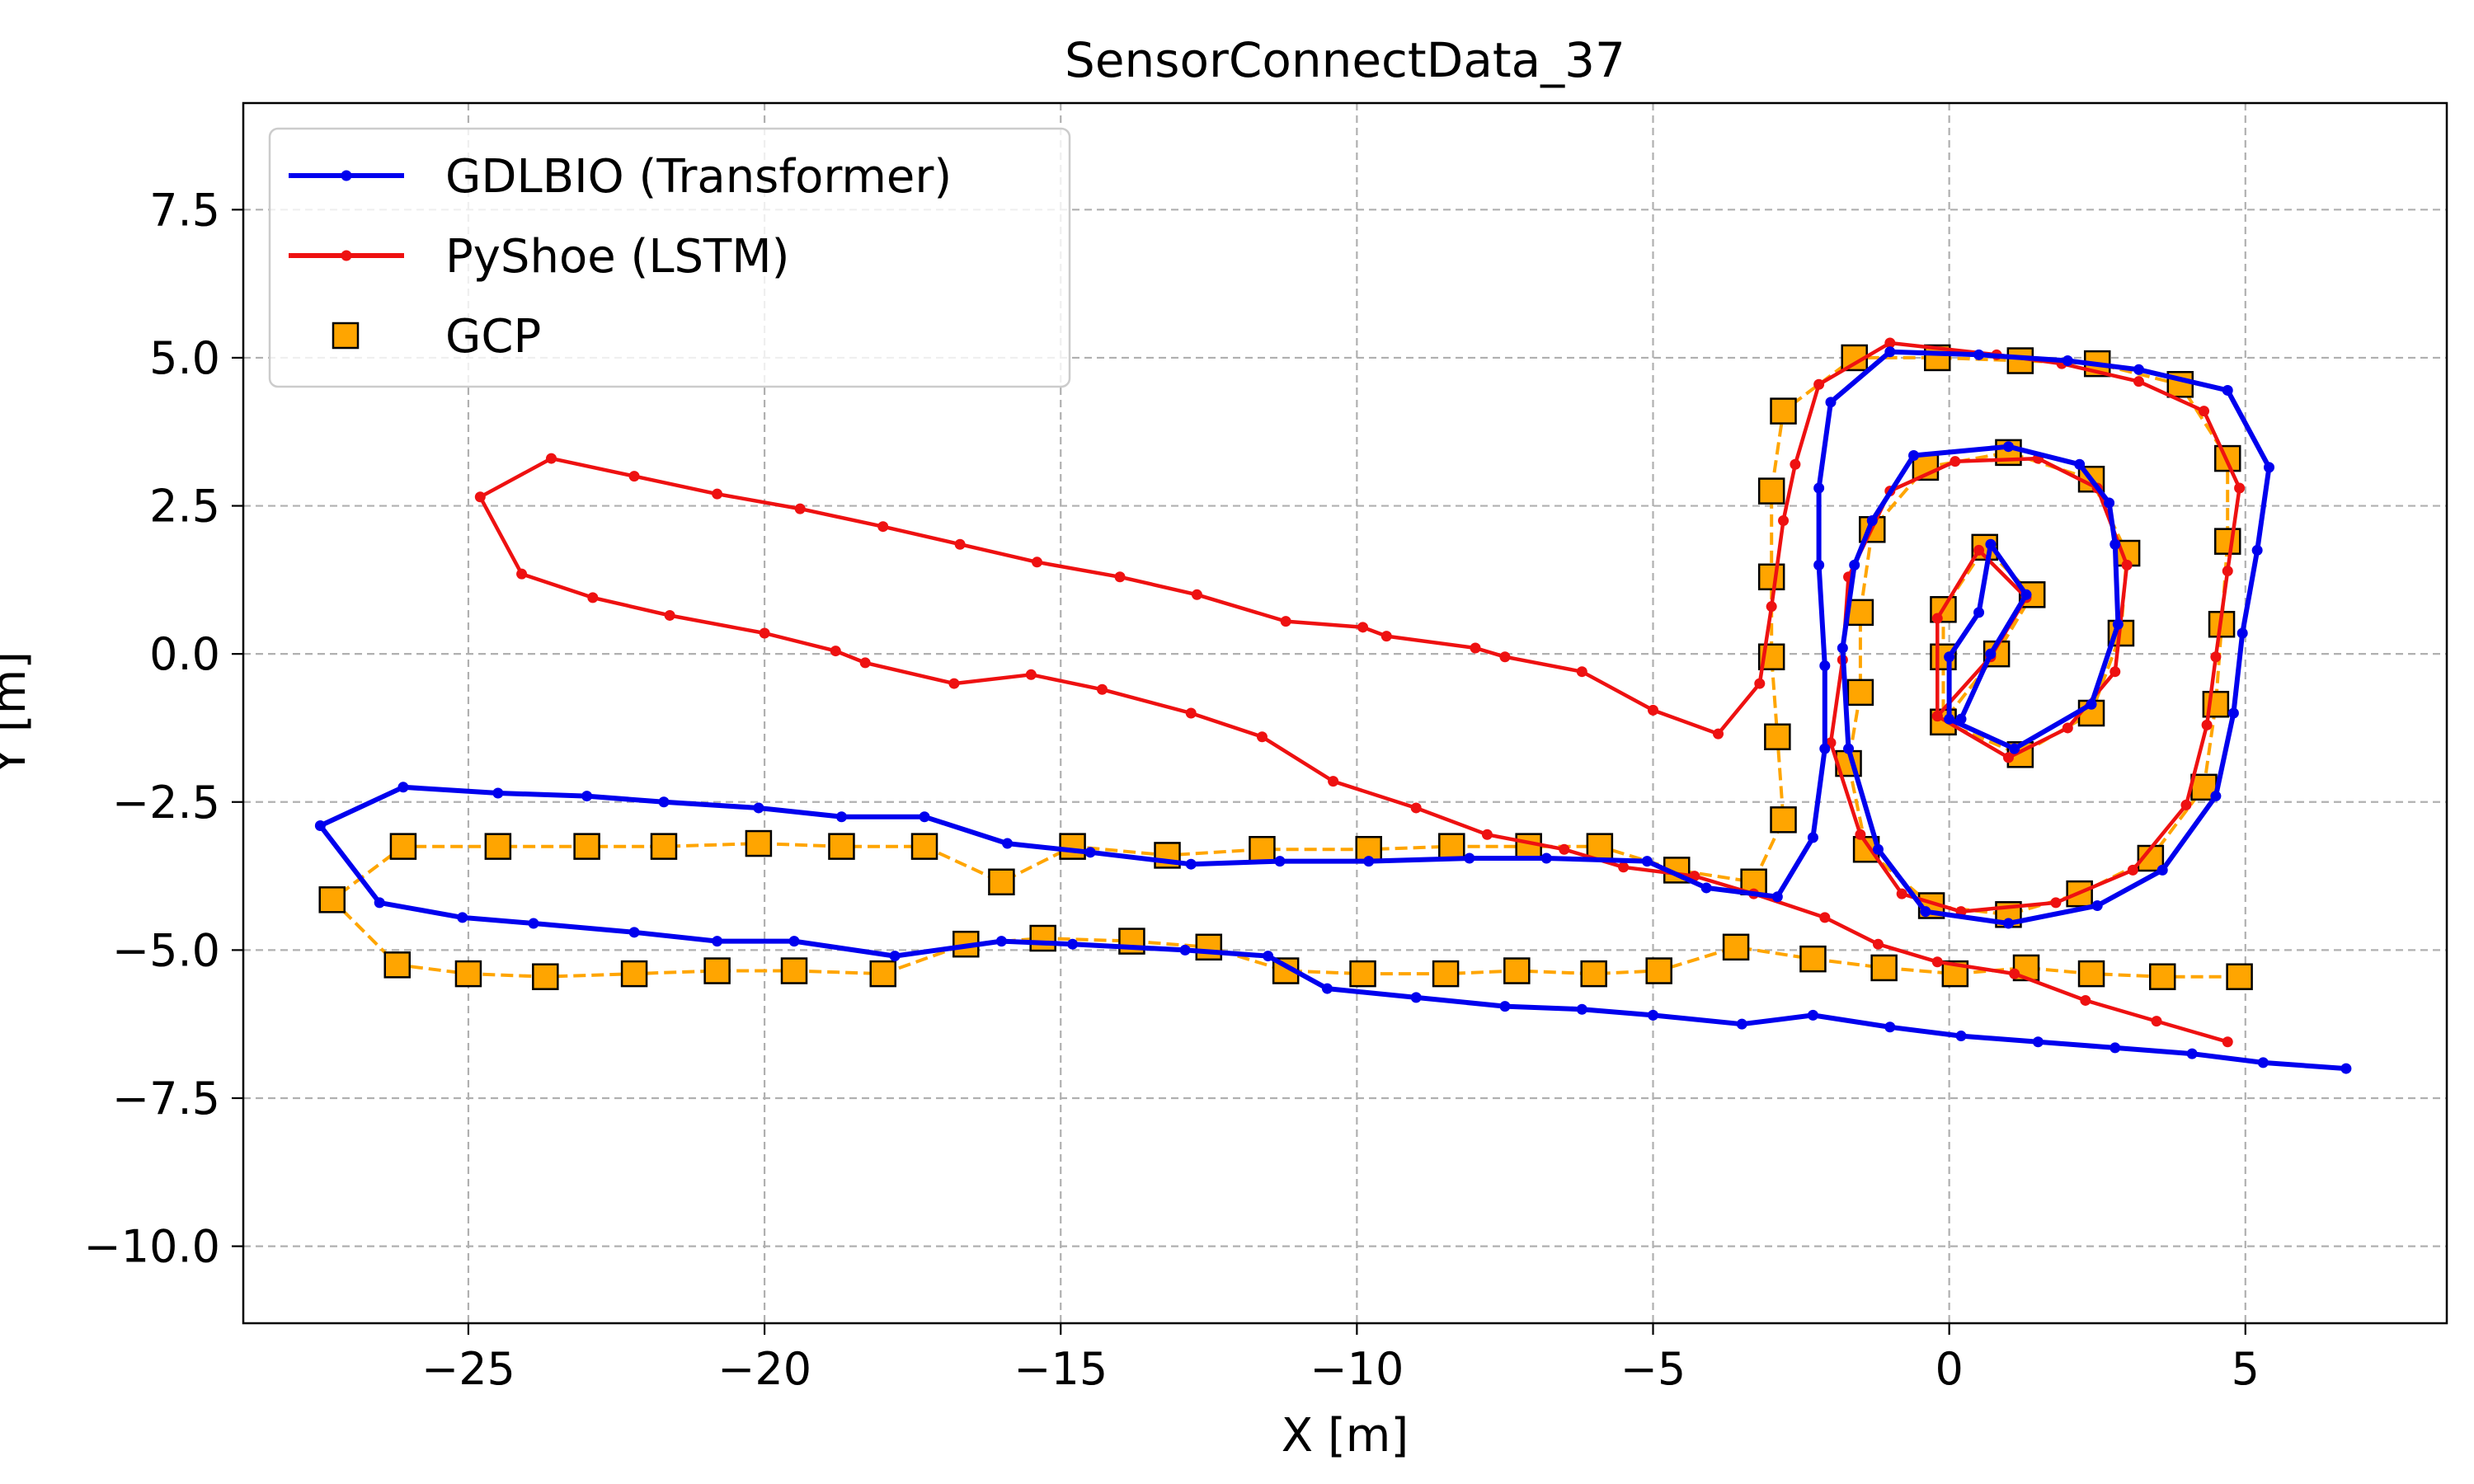  What do you see at coordinates (18, 713) in the screenshot?
I see `y-axis-label: Y [m]` at bounding box center [18, 713].